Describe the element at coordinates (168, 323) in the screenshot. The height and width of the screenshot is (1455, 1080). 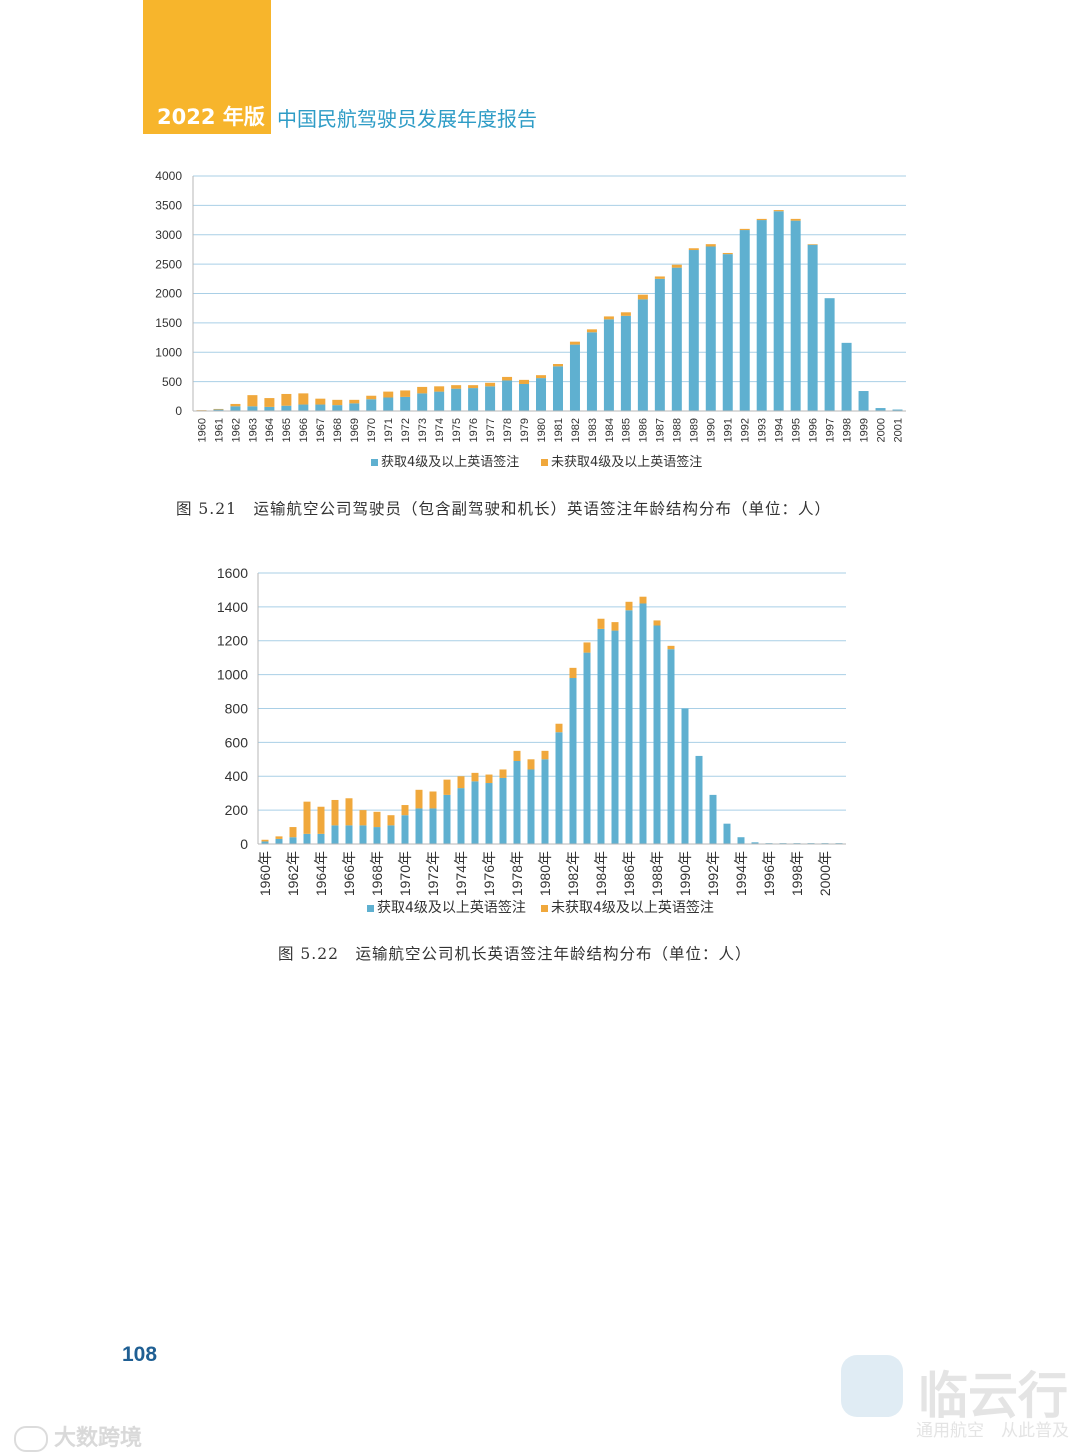
I see `y-tick-label: 1500` at that location.